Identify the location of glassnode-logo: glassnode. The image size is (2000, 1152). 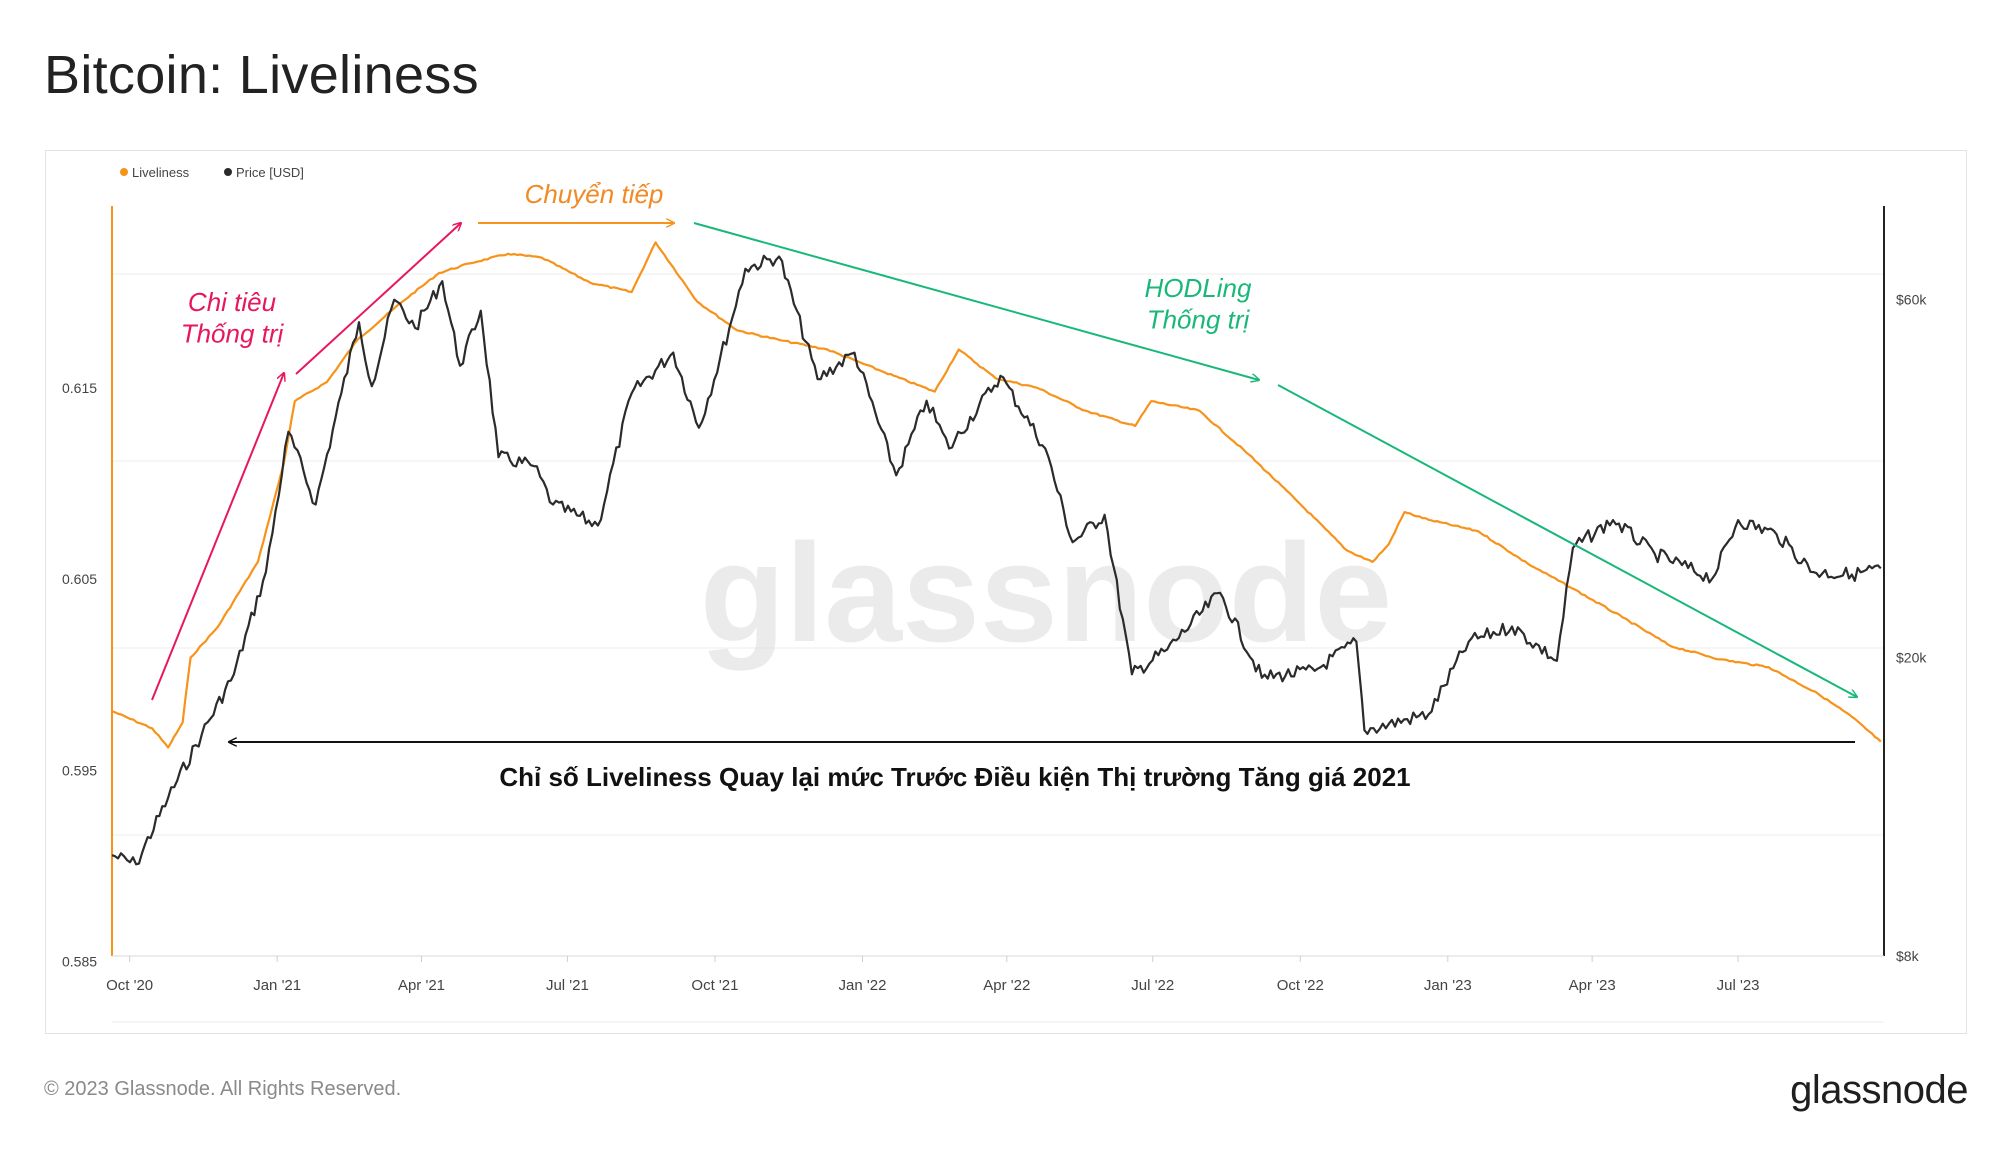
(1879, 1090).